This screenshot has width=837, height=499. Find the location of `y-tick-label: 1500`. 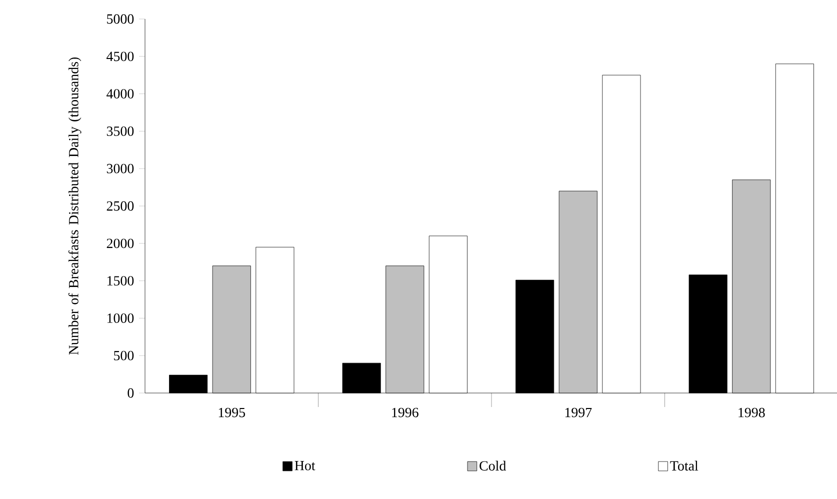

y-tick-label: 1500 is located at coordinates (120, 281).